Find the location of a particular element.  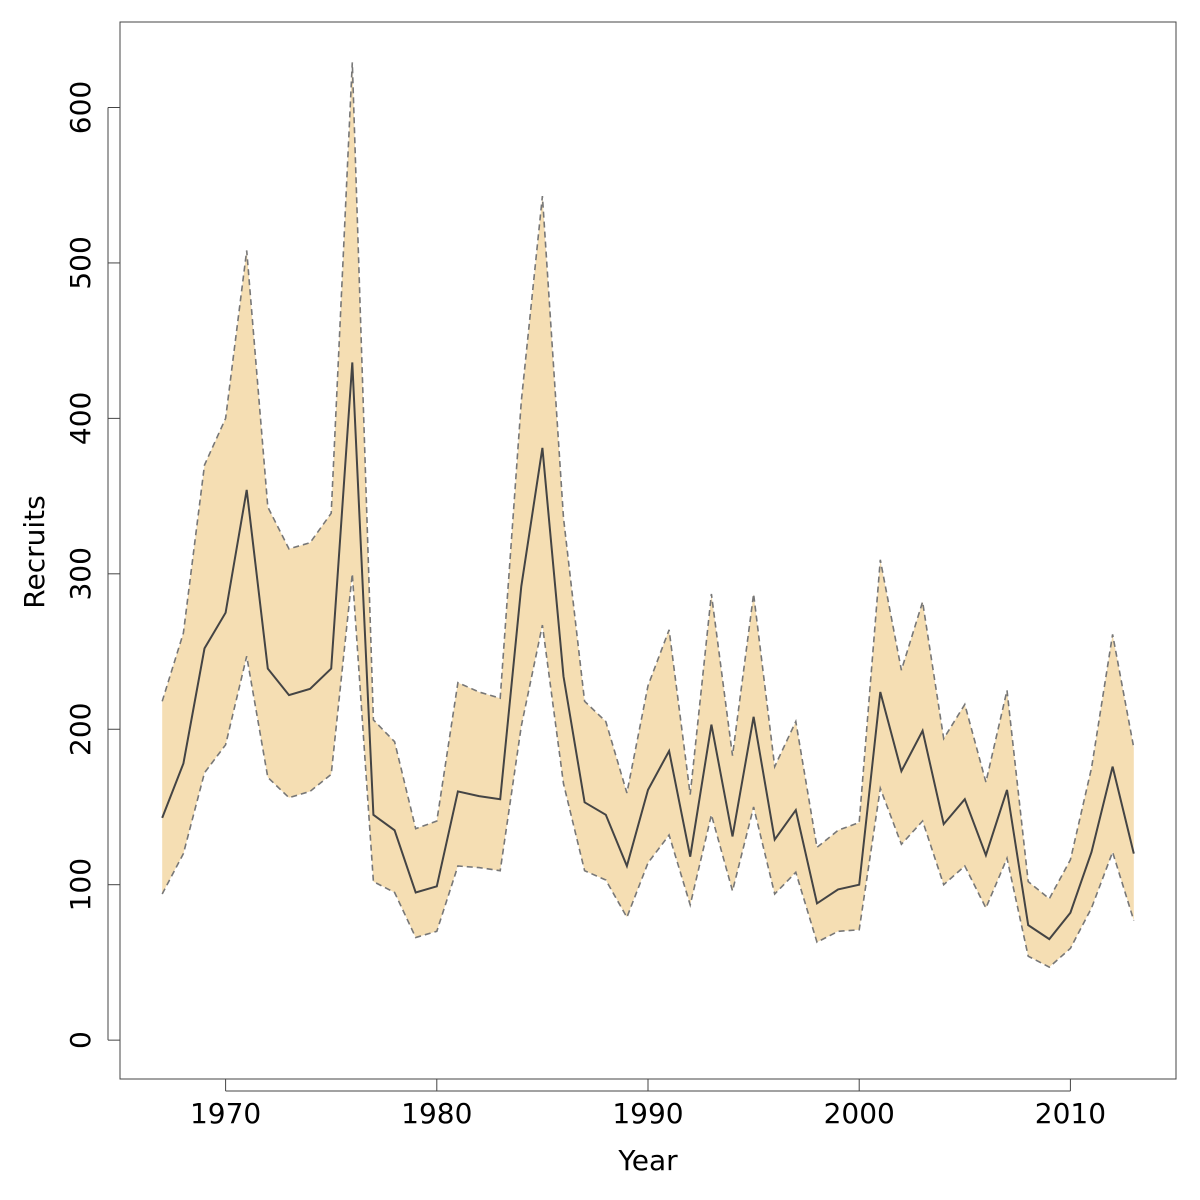

y-tick-label-0: 0 is located at coordinates (80, 1040).